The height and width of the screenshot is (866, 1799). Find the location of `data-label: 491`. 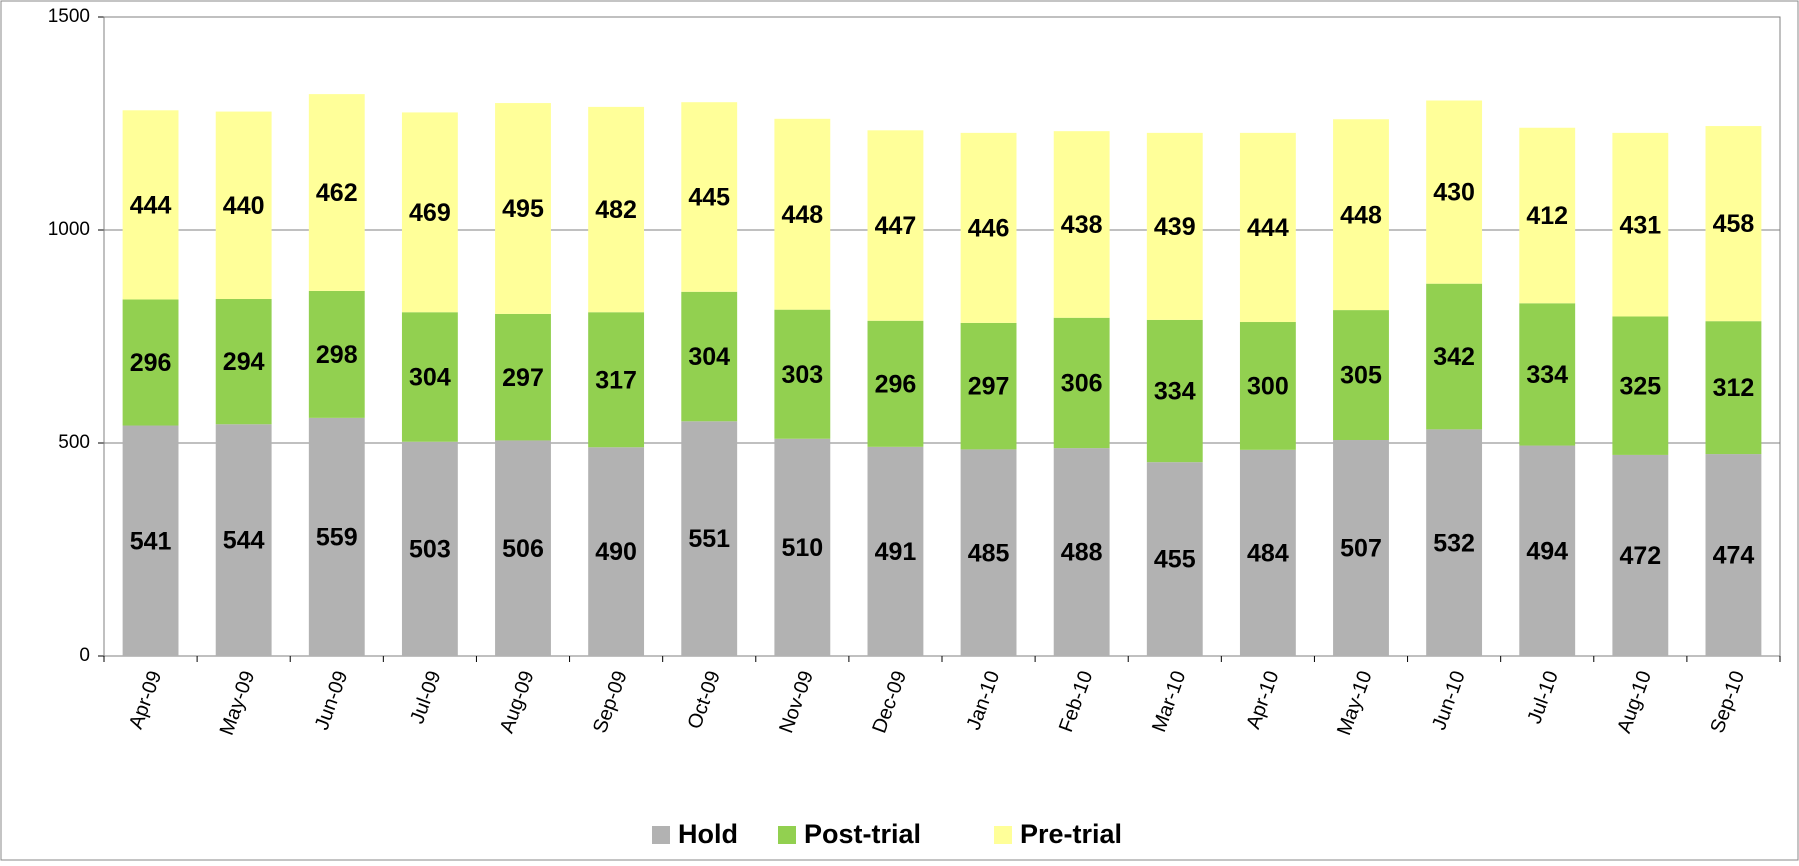

data-label: 491 is located at coordinates (896, 552).